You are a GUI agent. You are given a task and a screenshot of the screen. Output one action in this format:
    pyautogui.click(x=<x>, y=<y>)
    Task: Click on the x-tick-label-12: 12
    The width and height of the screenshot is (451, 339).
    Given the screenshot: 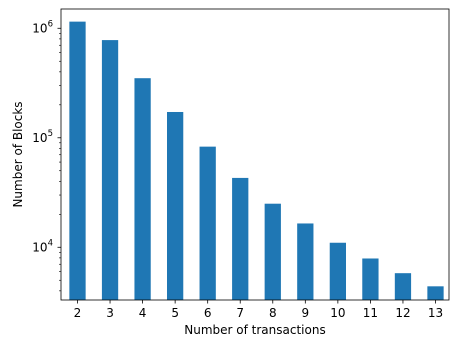 What is the action you would take?
    pyautogui.click(x=402, y=313)
    